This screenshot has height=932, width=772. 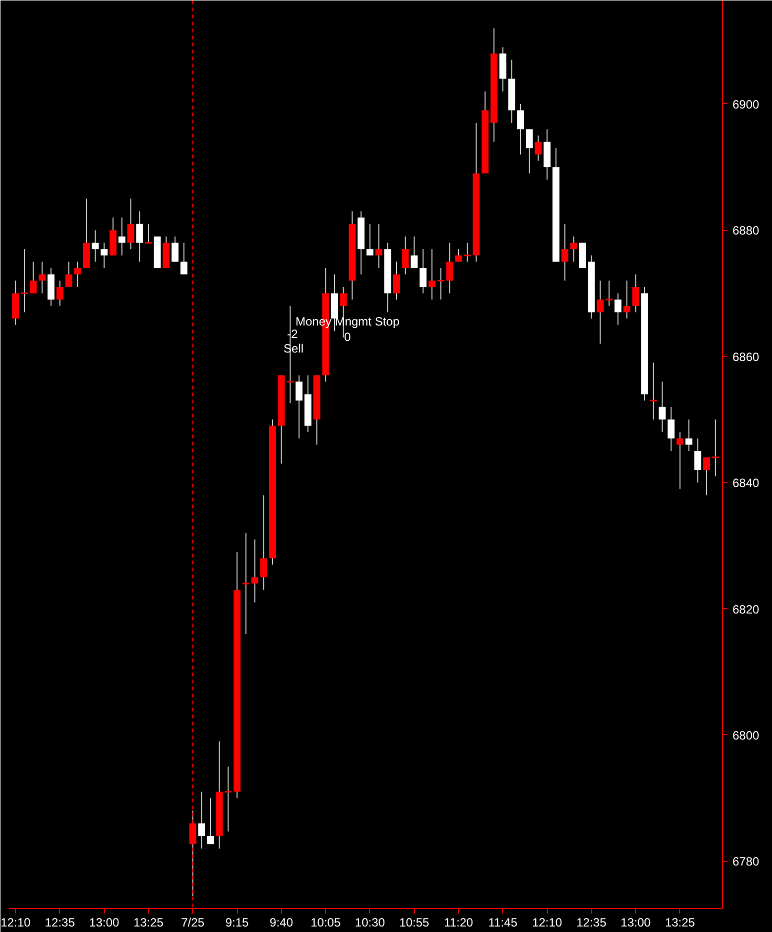 I want to click on y-tick-label: 6900, so click(x=746, y=104).